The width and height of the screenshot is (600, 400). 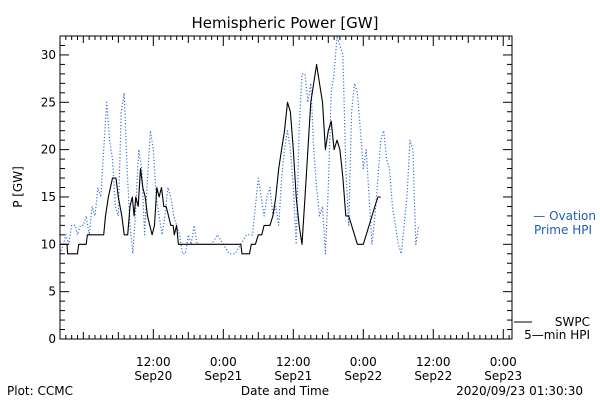 I want to click on plot-credit: Plot: CCMC, so click(x=40, y=391).